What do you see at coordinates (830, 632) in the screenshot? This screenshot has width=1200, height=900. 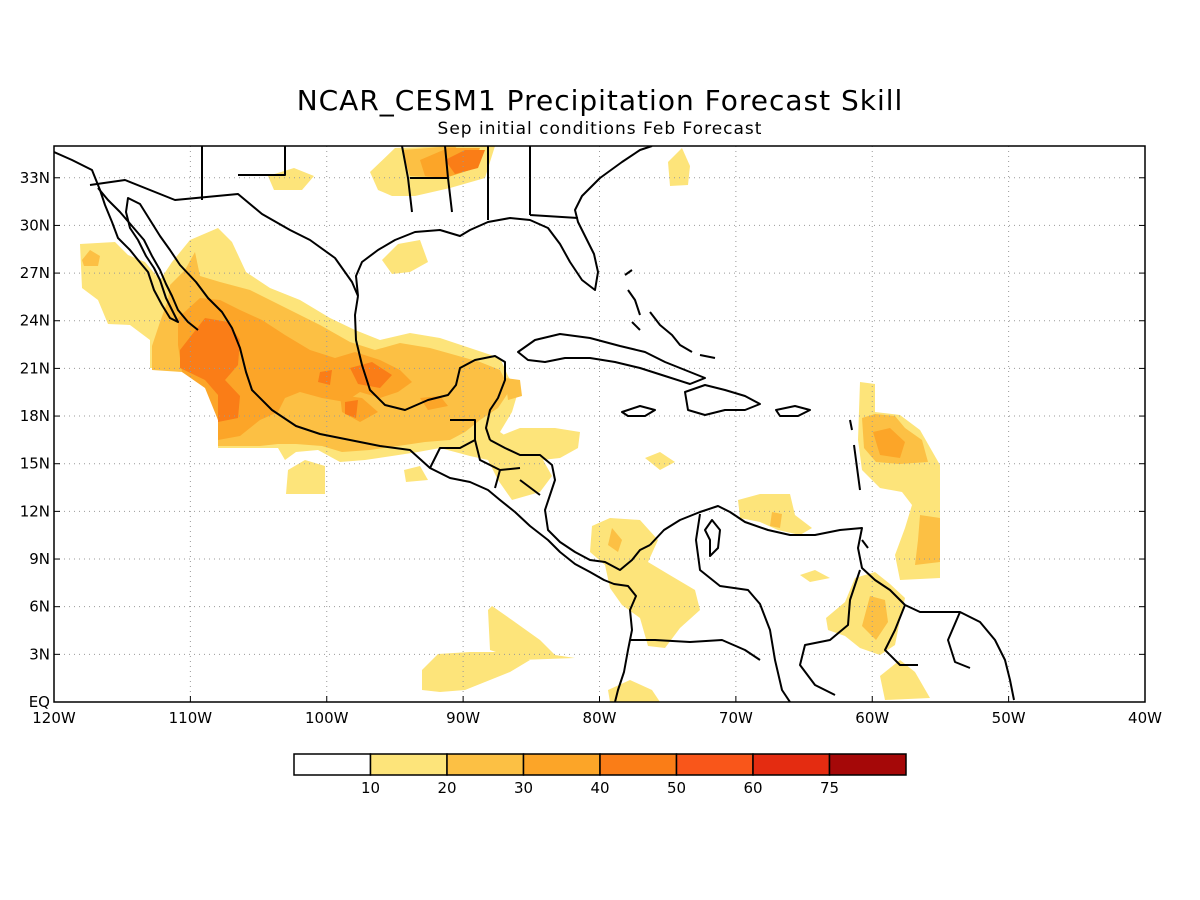 I see `venezuela-guyana-border` at bounding box center [830, 632].